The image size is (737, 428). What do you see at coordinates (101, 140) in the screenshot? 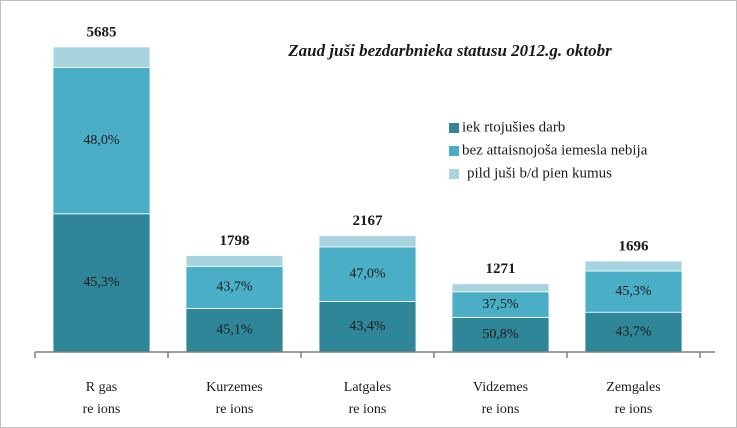
I see `data-label: 48,0%` at bounding box center [101, 140].